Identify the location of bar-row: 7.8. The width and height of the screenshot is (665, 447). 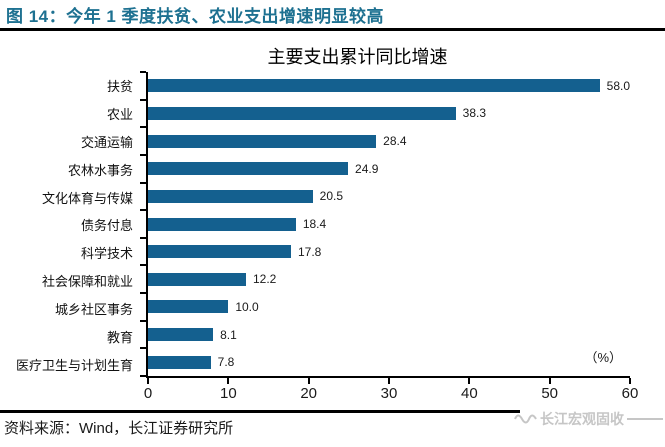
(389, 362).